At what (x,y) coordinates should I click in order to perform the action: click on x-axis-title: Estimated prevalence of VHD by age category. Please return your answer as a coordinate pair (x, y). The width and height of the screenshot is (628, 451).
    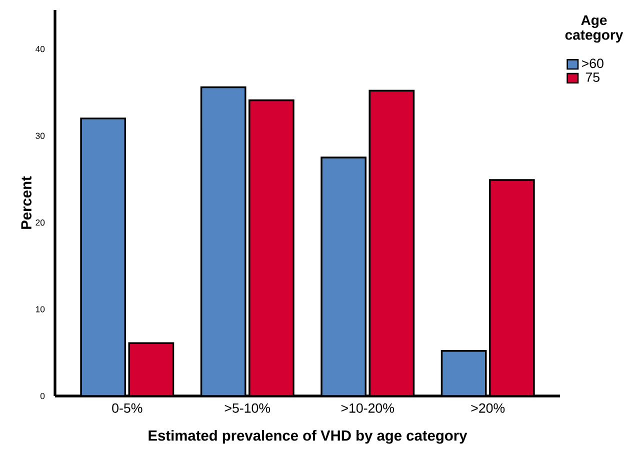
    Looking at the image, I should click on (308, 437).